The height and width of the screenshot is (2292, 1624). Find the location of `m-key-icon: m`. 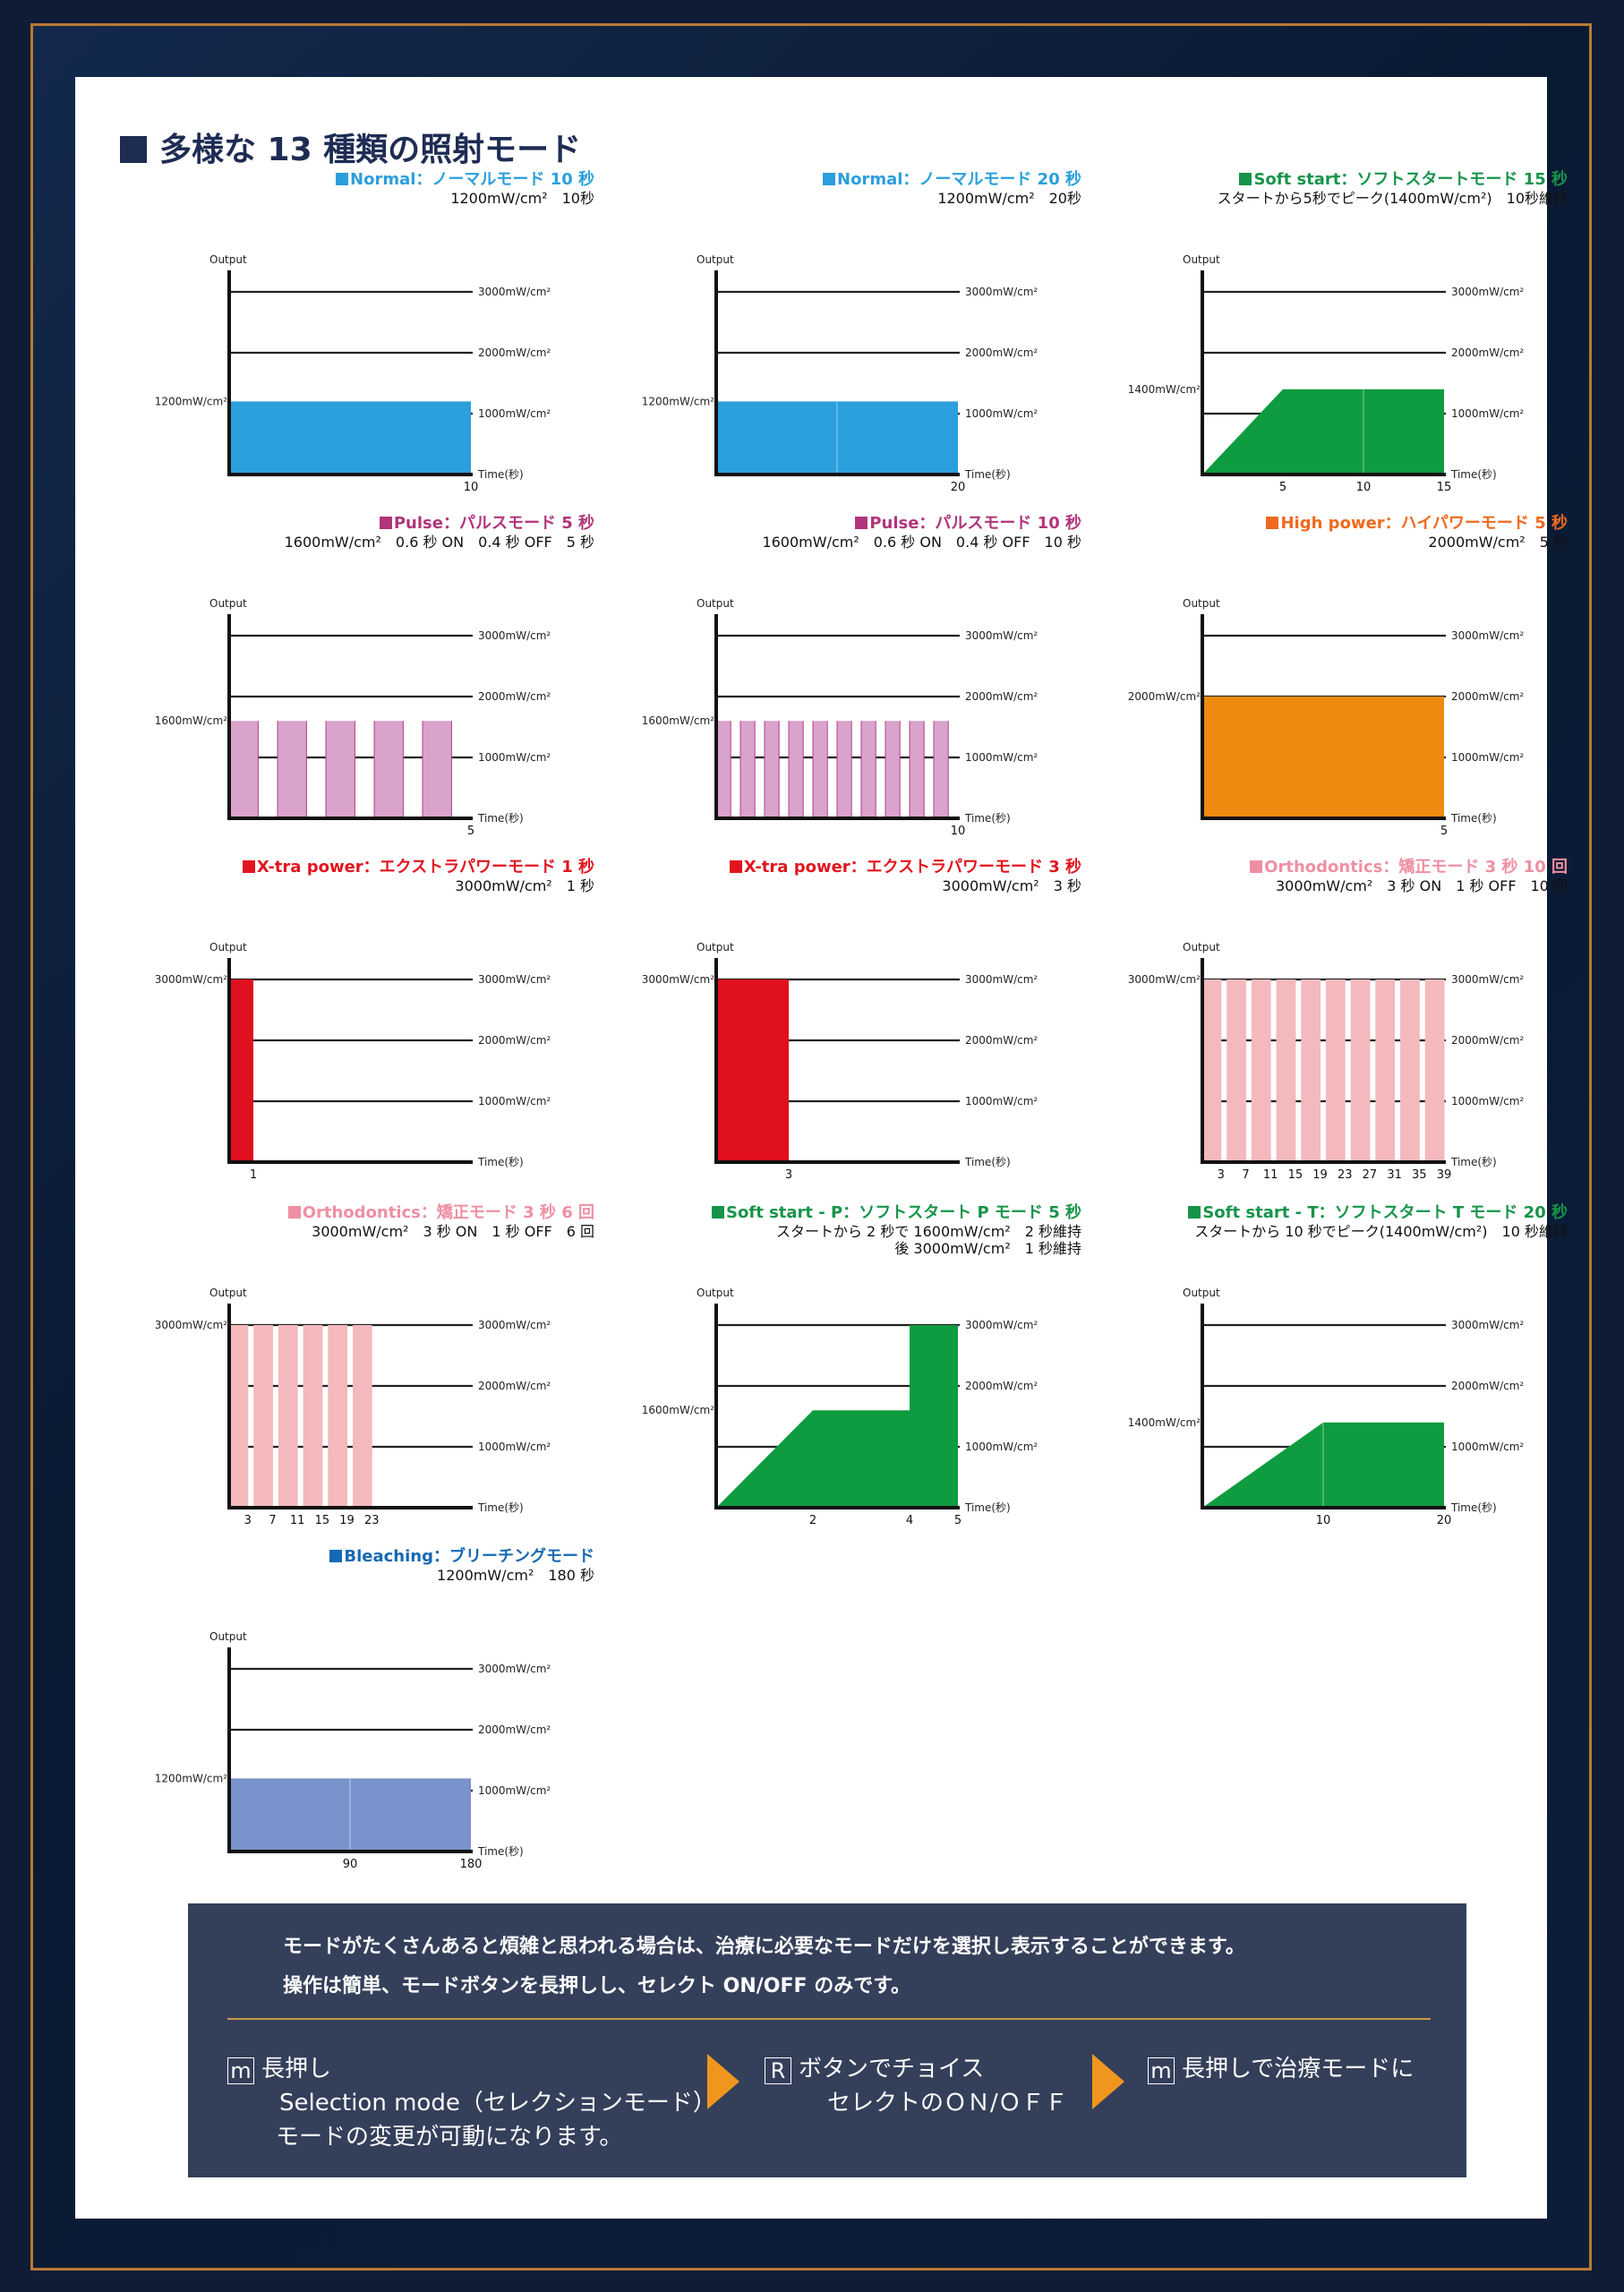

m-key-icon: m is located at coordinates (1161, 2070).